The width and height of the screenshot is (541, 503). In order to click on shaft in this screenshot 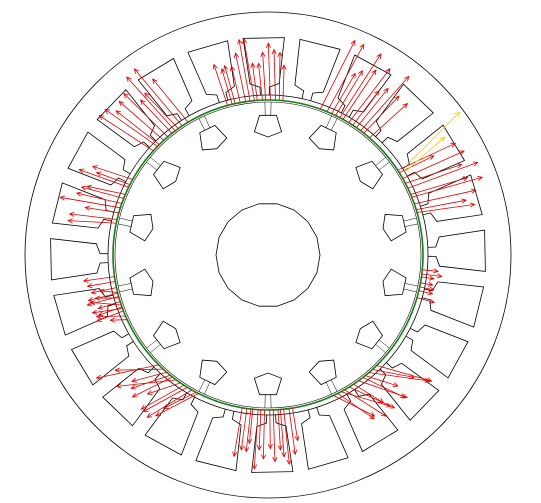, I will do `click(268, 255)`.